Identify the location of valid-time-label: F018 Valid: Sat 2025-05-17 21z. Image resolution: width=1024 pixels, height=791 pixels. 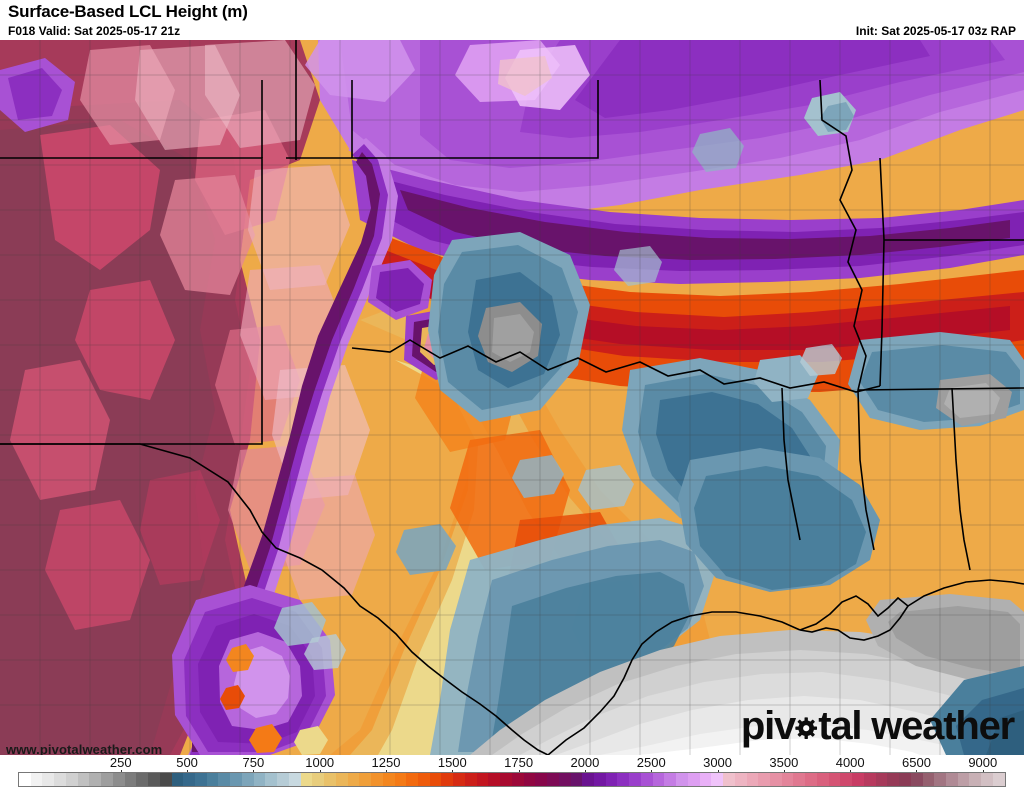
(94, 31).